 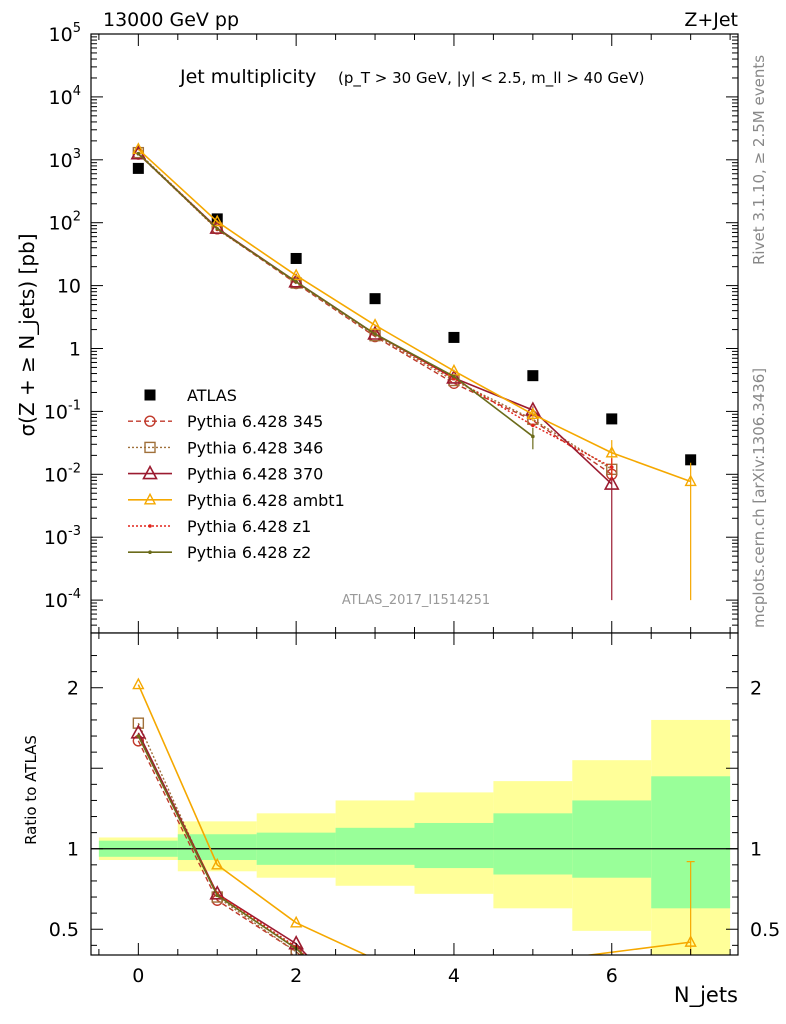 I want to click on legend-label: Pythia 6.428 z2, so click(x=249, y=552).